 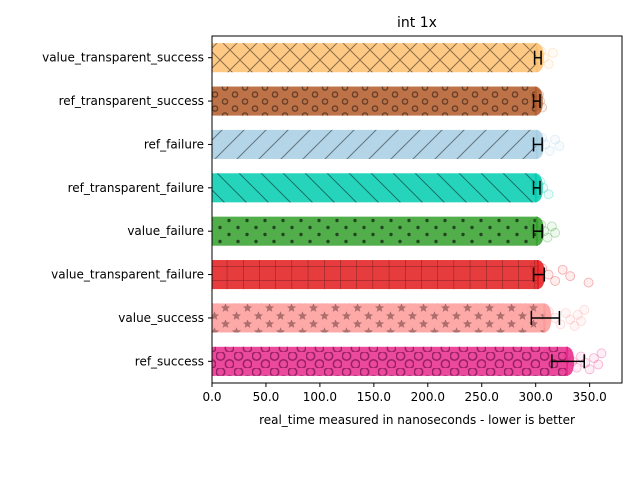 What do you see at coordinates (165, 231) in the screenshot?
I see `y-tick-label: value_failure` at bounding box center [165, 231].